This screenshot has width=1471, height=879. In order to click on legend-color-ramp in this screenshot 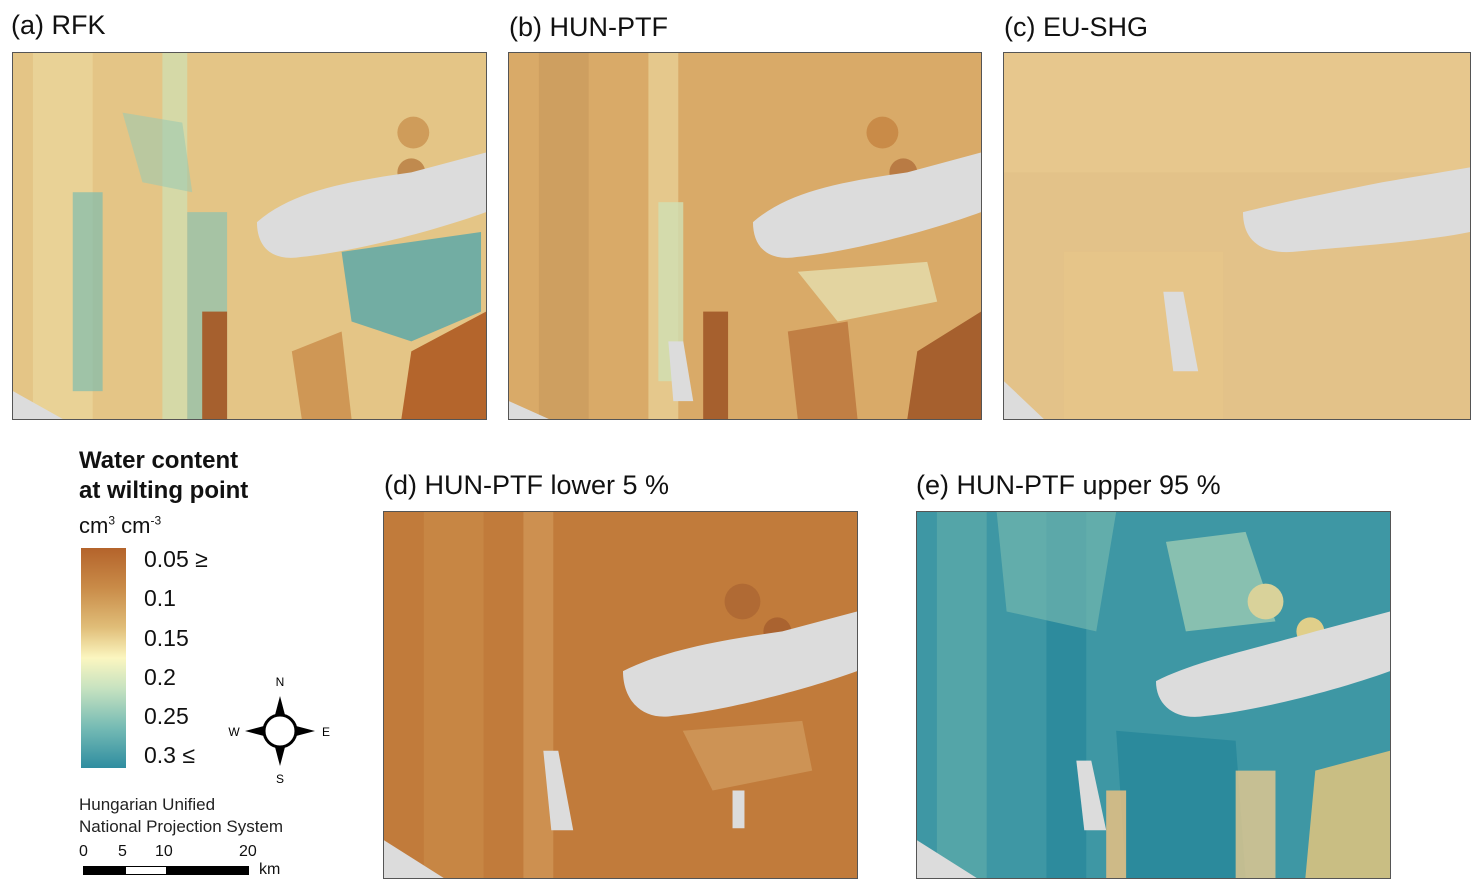, I will do `click(103, 658)`.